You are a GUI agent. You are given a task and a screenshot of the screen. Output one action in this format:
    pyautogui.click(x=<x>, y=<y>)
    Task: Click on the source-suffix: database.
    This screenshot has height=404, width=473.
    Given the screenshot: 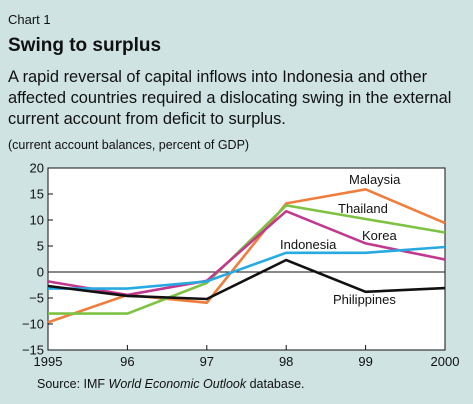 What is the action you would take?
    pyautogui.click(x=275, y=384)
    